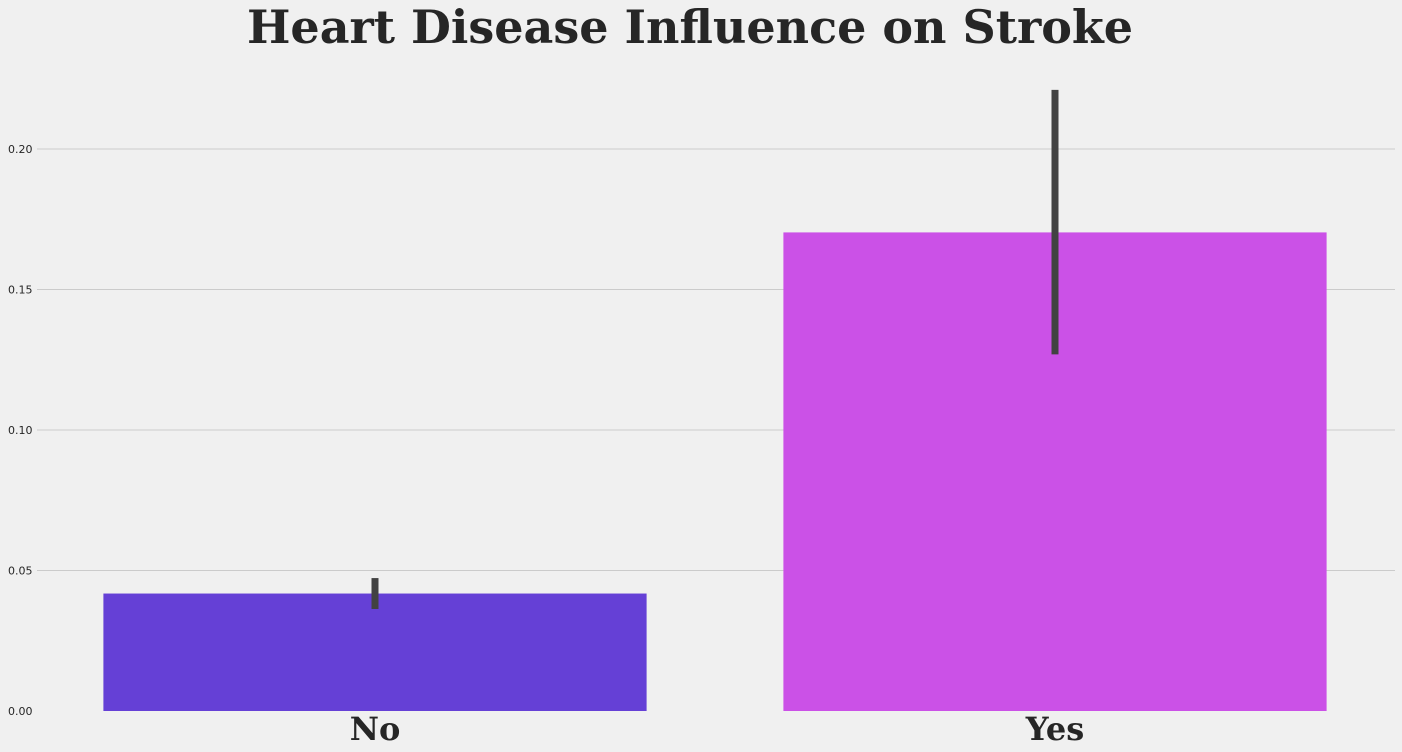  I want to click on y-tick-label: 0.00, so click(20, 711).